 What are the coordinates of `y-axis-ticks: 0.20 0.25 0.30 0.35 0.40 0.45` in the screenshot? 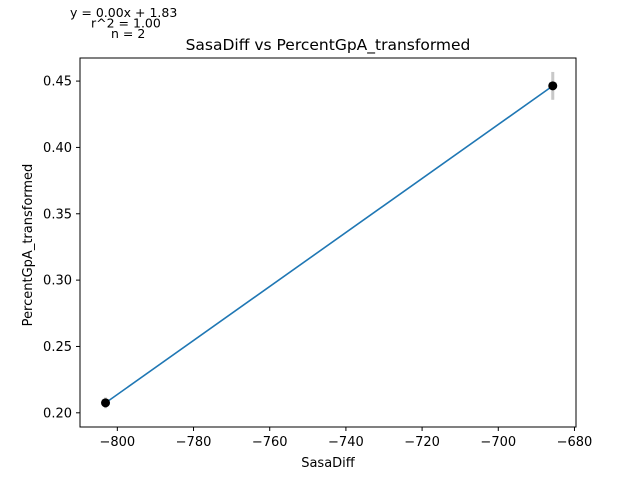 It's located at (61, 248).